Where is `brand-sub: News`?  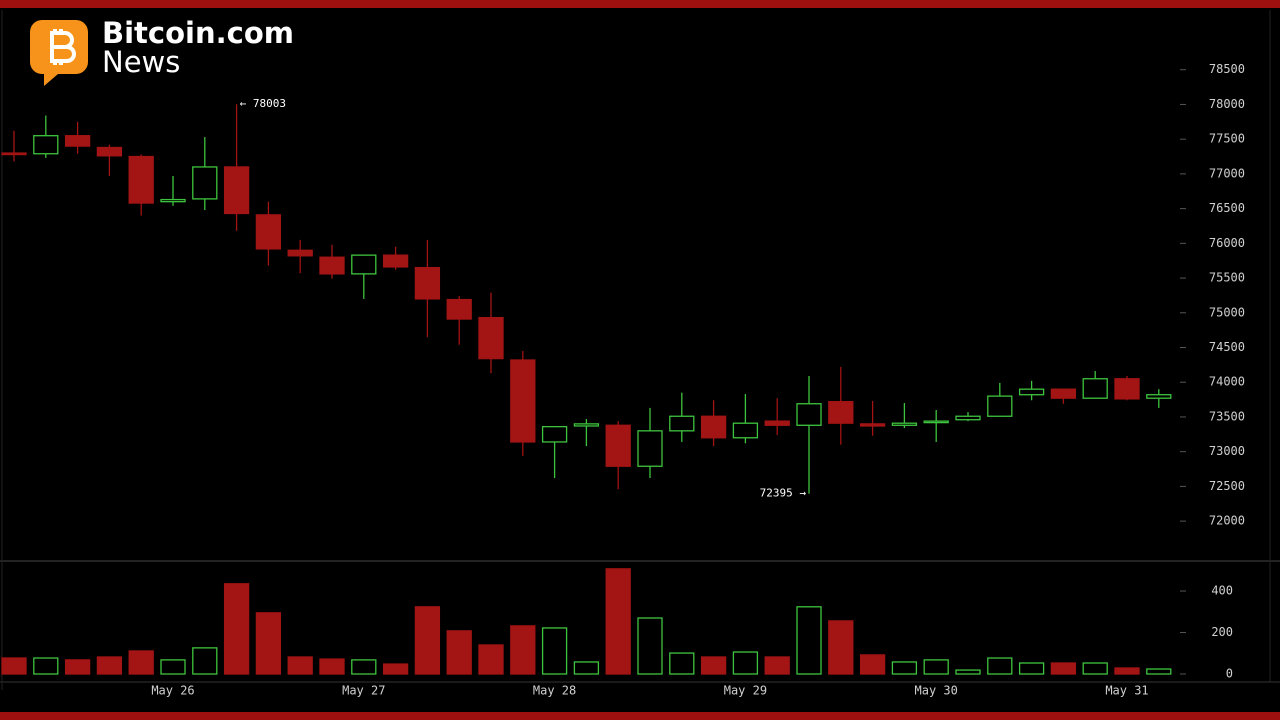 brand-sub: News is located at coordinates (141, 62).